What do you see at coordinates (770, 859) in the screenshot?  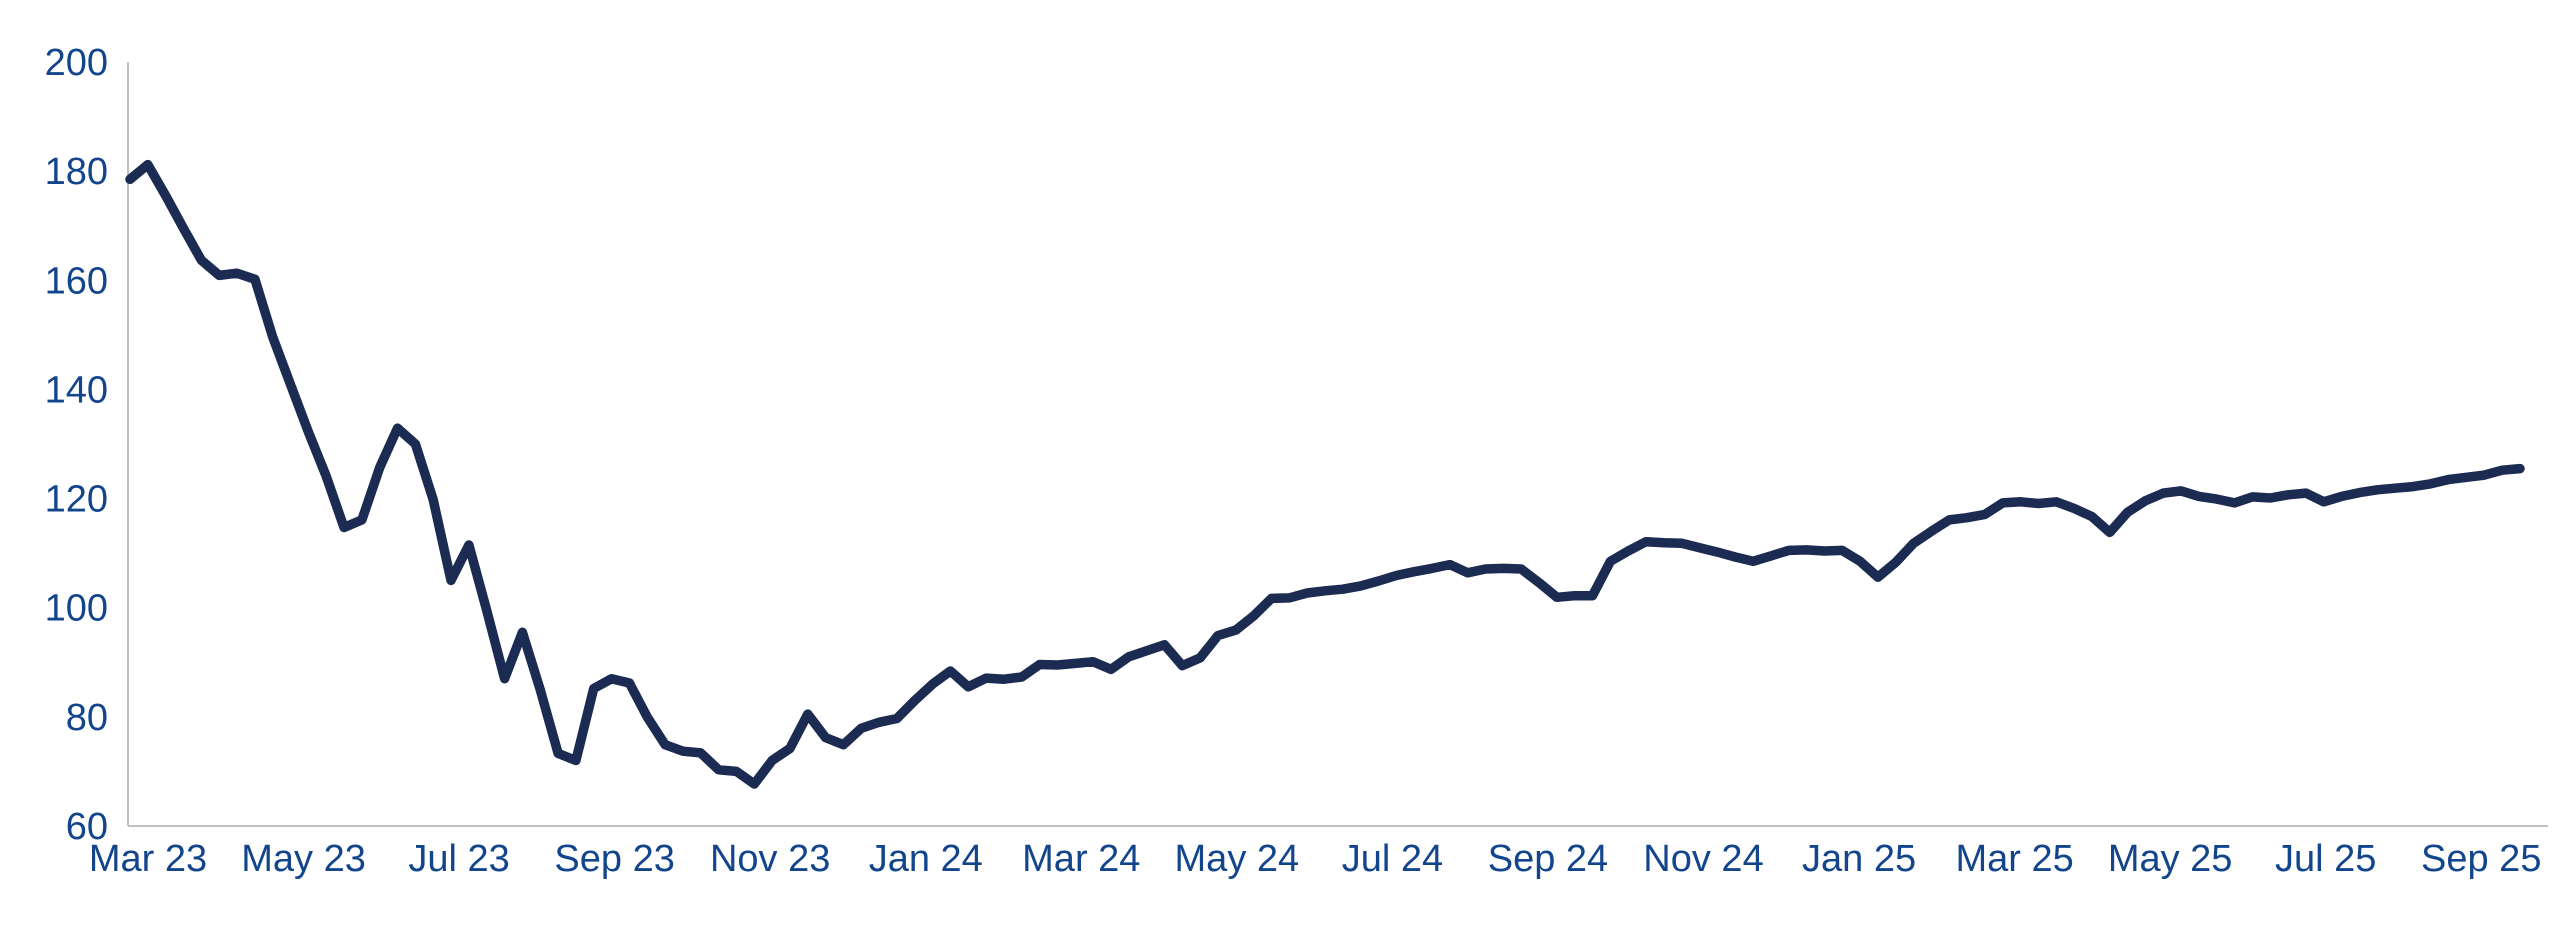 I see `x-axis-tick-label: Nov 23` at bounding box center [770, 859].